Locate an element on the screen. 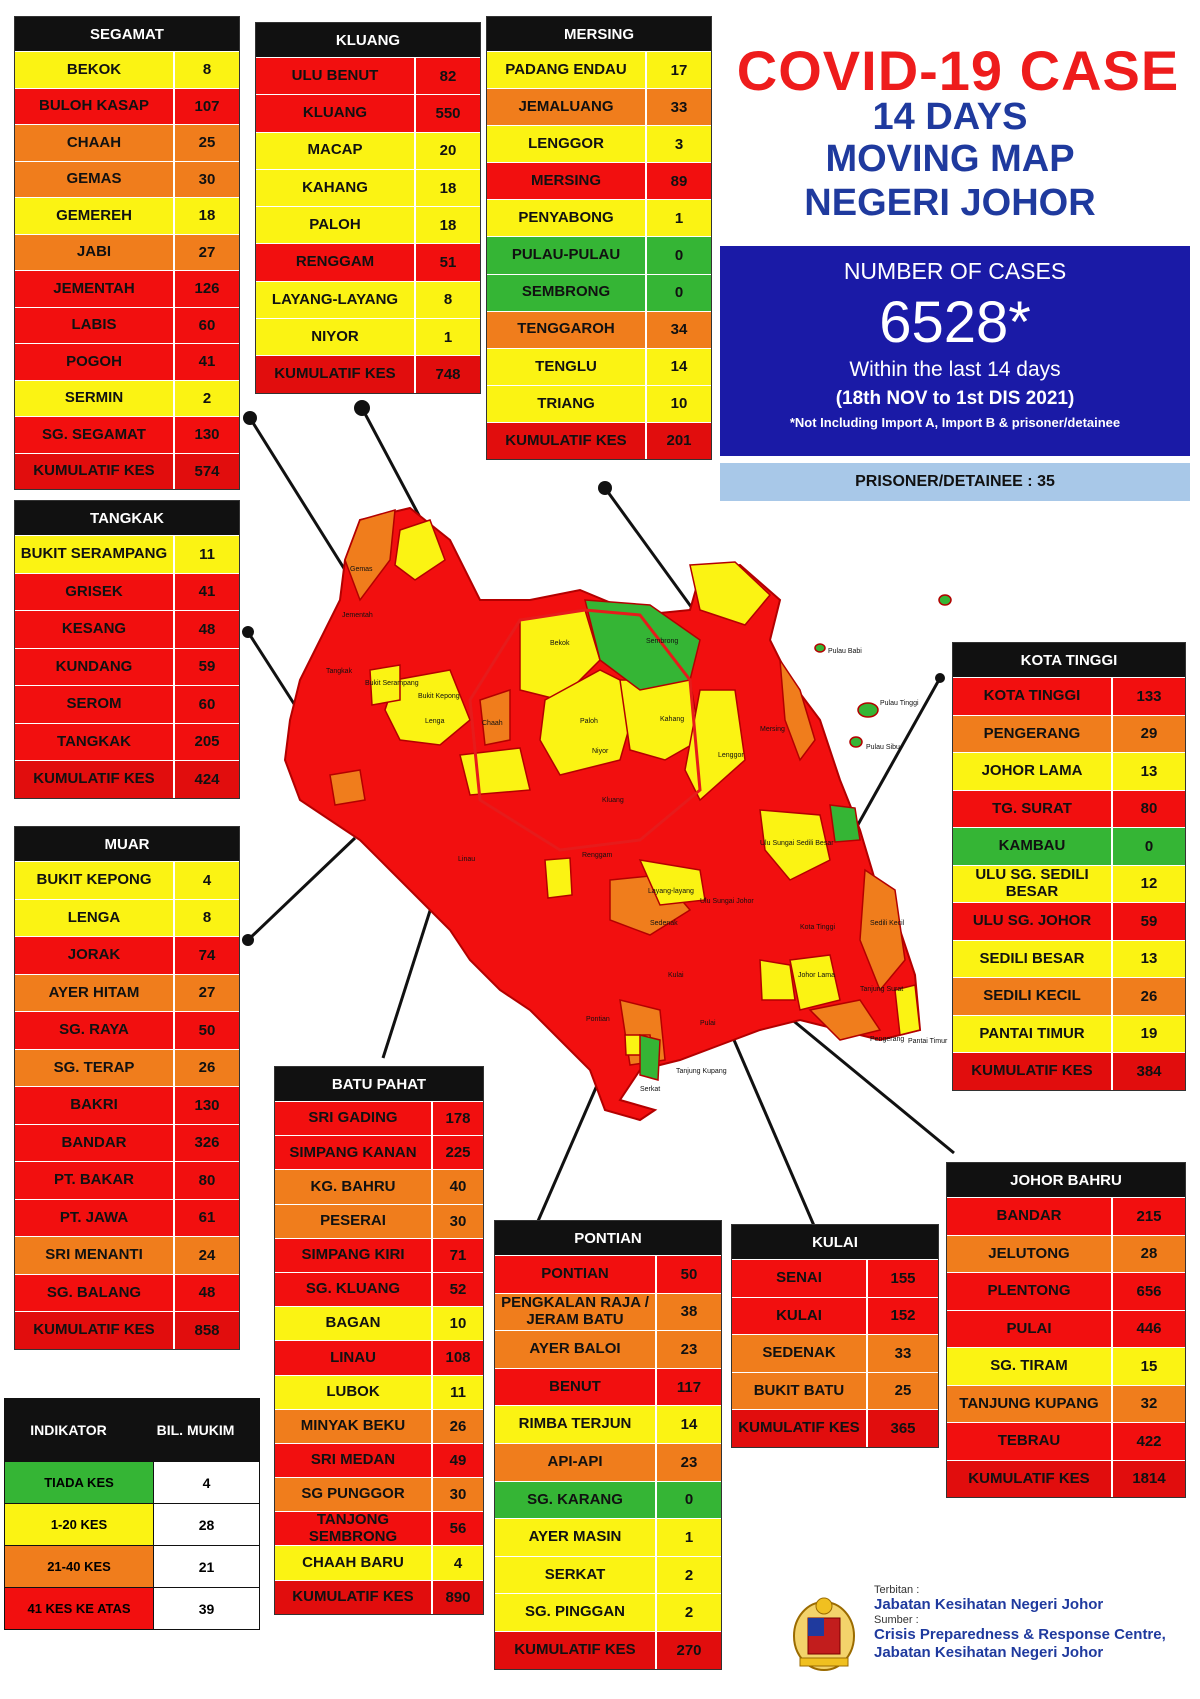 This screenshot has width=1200, height=1699. mukim-row: KAMBAU 0 is located at coordinates (1069, 846).